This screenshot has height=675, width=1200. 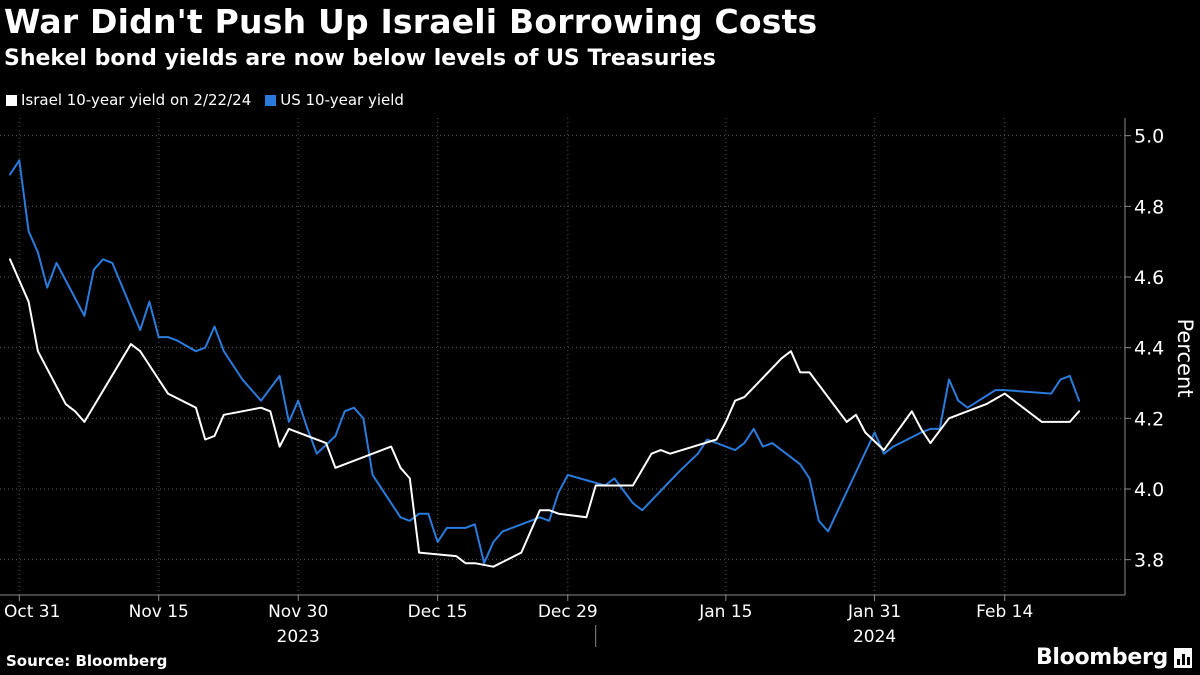 I want to click on y-tick-label: 4.0, so click(x=1149, y=490).